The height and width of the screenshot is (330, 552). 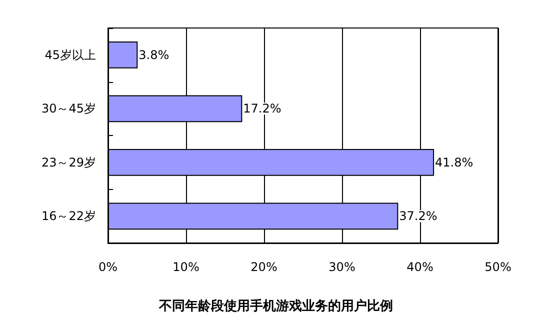 What do you see at coordinates (68, 162) in the screenshot?
I see `y-tick-label: 23～29岁` at bounding box center [68, 162].